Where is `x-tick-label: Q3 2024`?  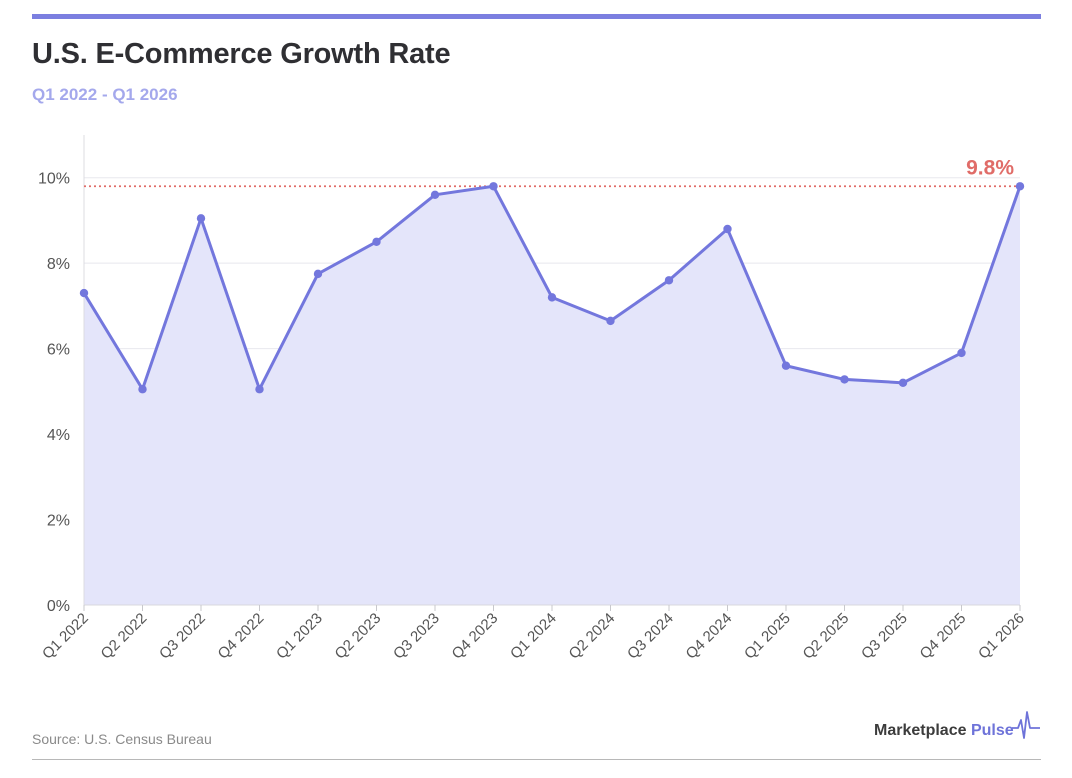
x-tick-label: Q3 2024 is located at coordinates (650, 636).